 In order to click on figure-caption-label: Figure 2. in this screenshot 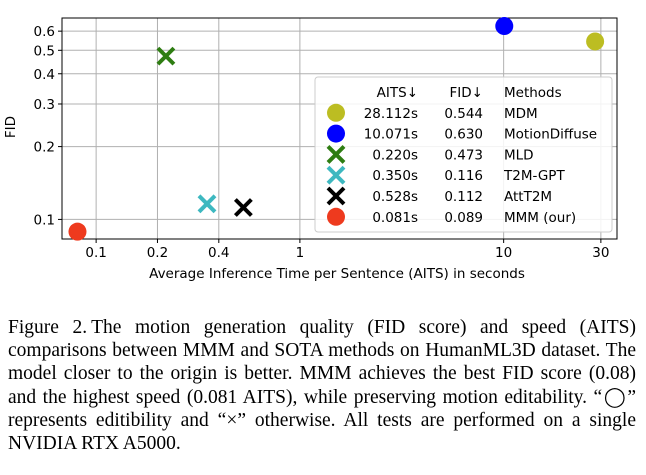, I will do `click(48, 327)`.